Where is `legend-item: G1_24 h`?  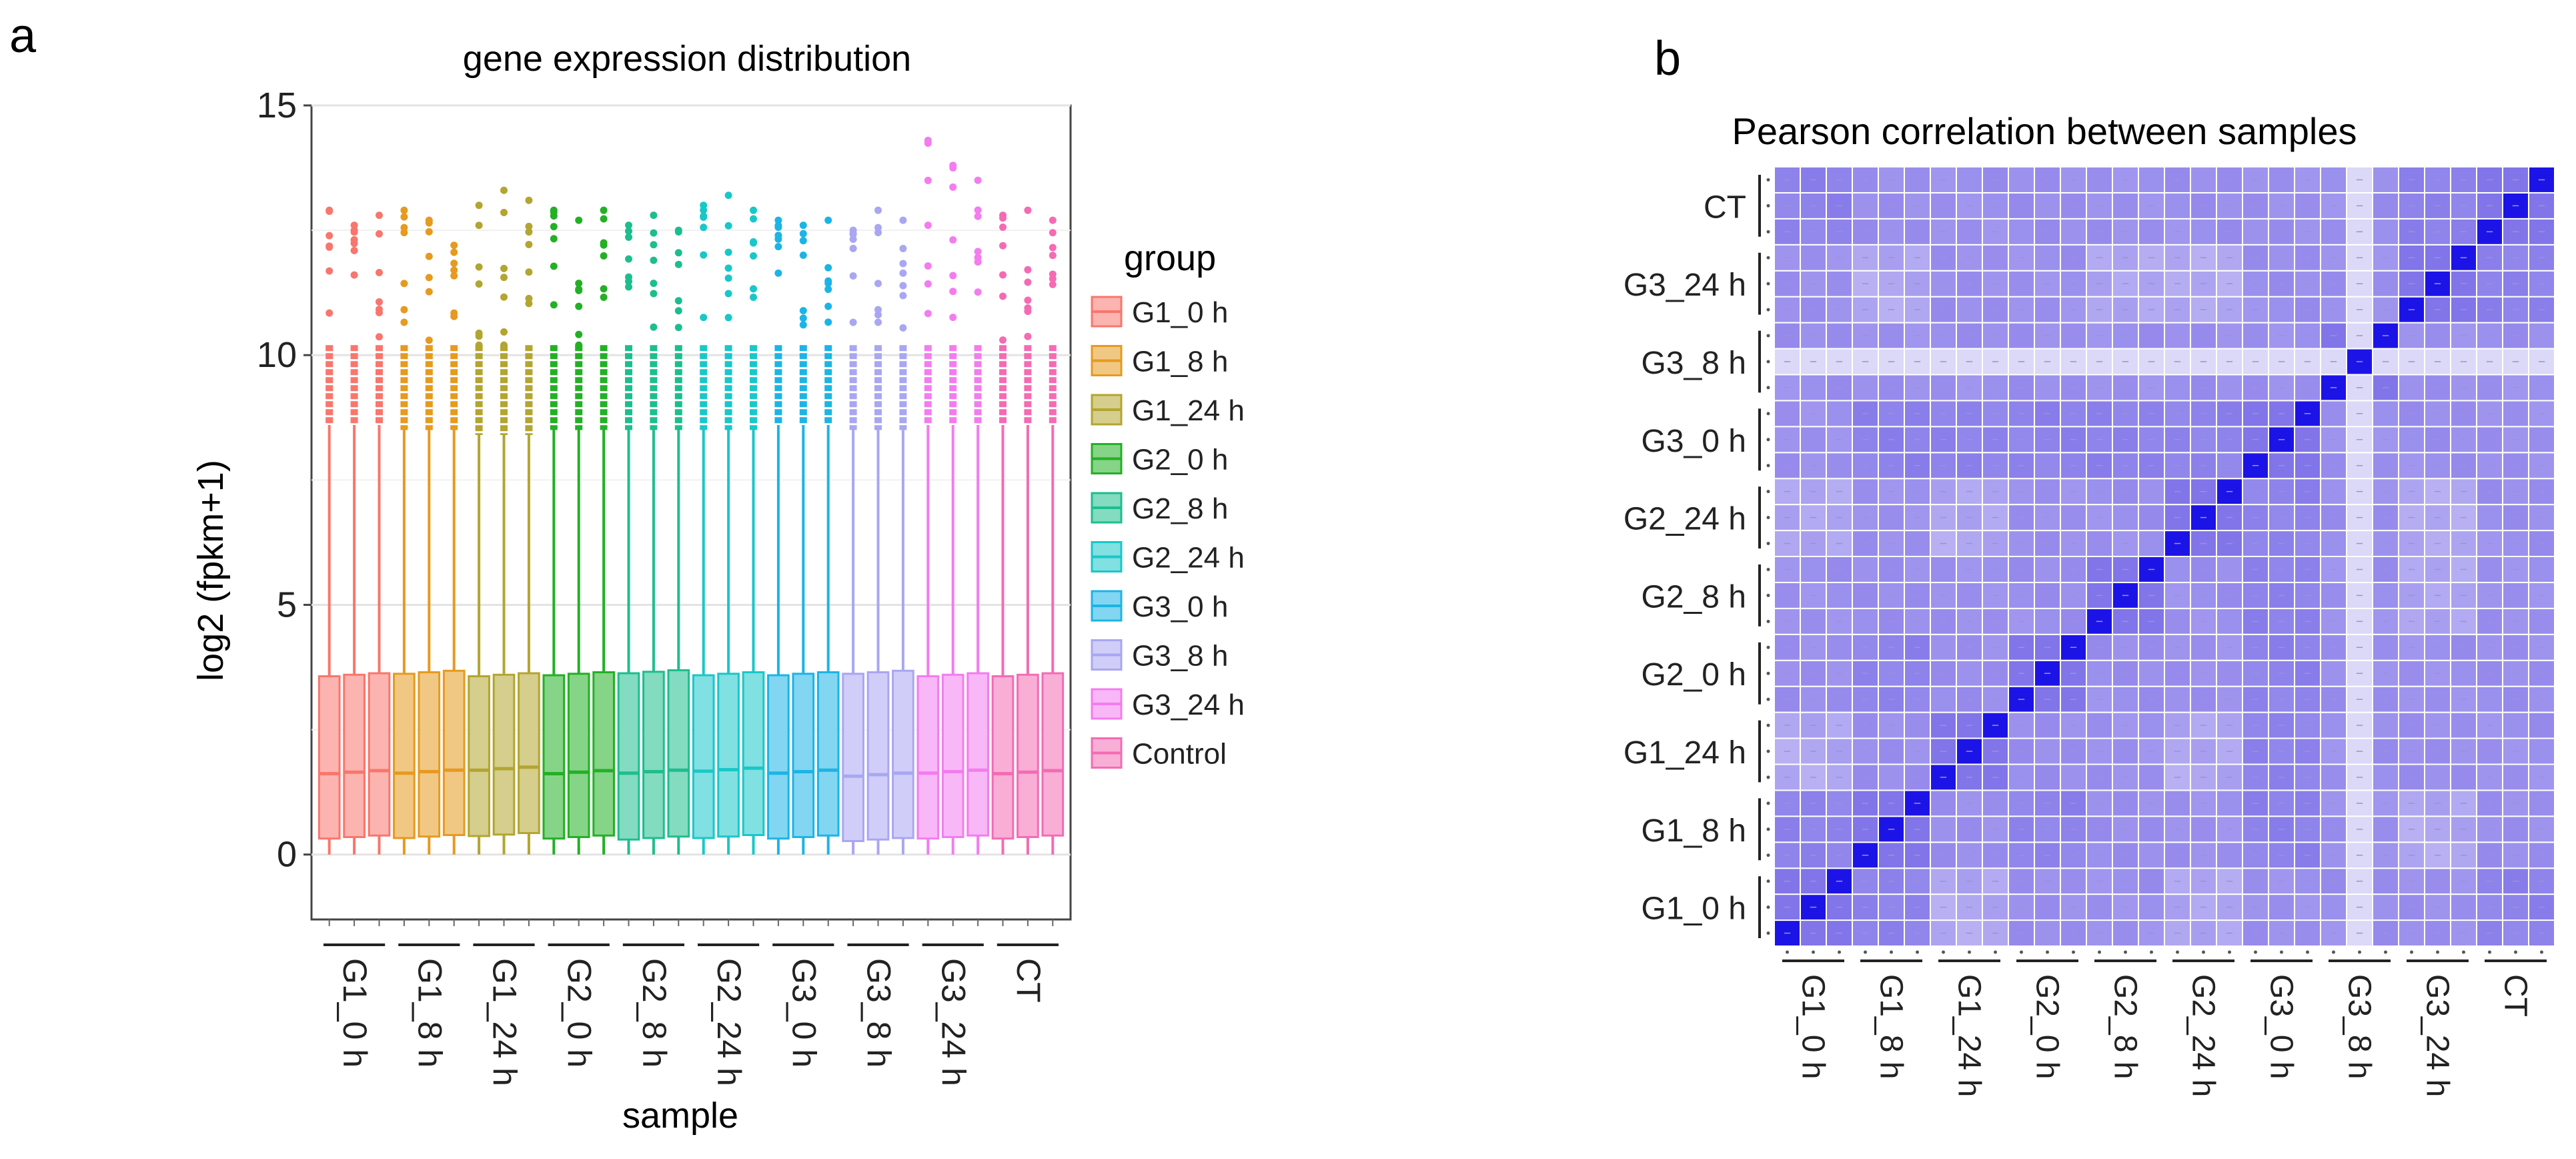
legend-item: G1_24 h is located at coordinates (1168, 410).